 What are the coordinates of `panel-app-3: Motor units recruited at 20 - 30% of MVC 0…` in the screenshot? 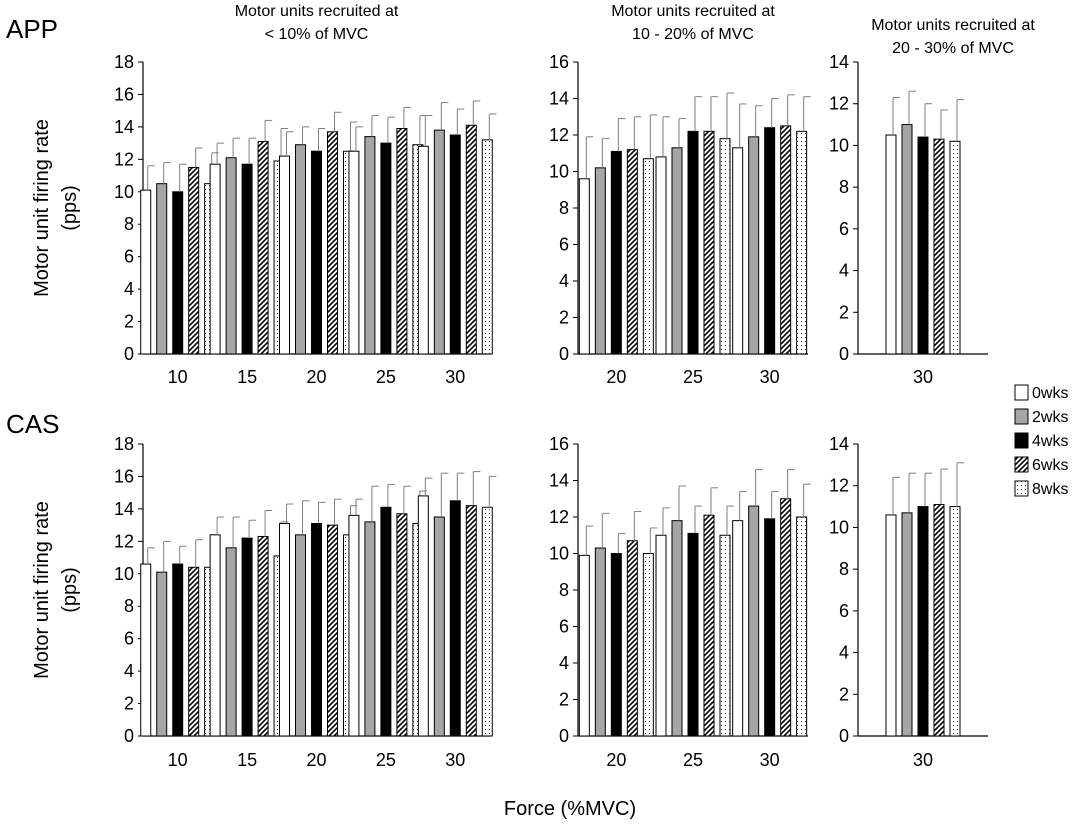 It's located at (932, 202).